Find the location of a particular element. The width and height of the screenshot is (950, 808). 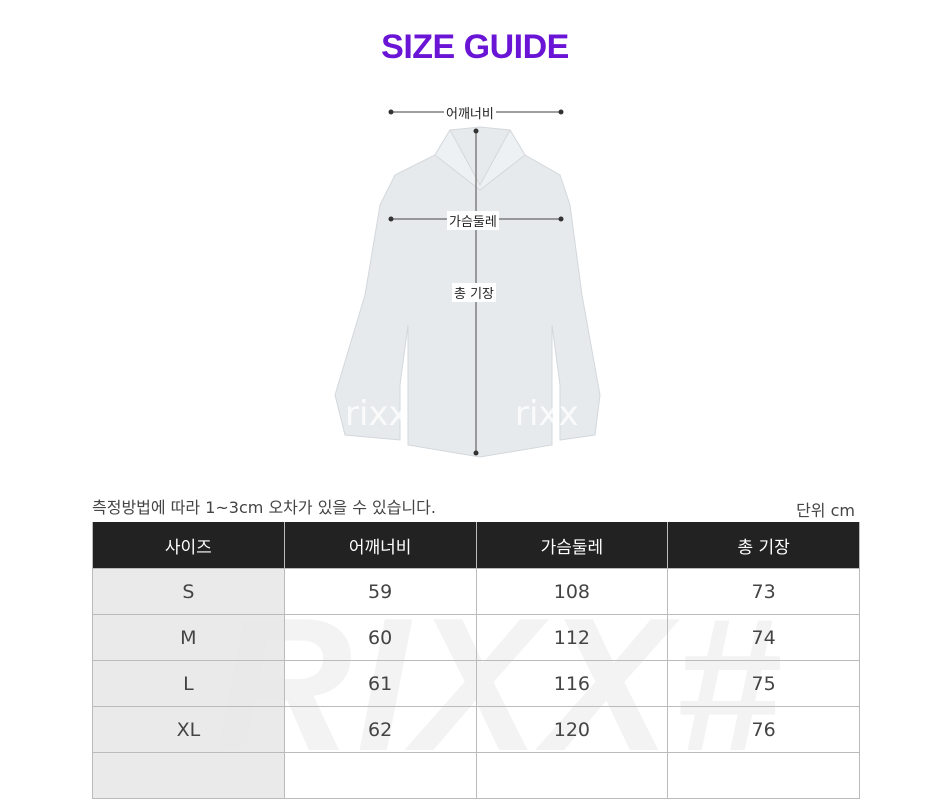

header-chest: 가슴둘레 is located at coordinates (572, 545).